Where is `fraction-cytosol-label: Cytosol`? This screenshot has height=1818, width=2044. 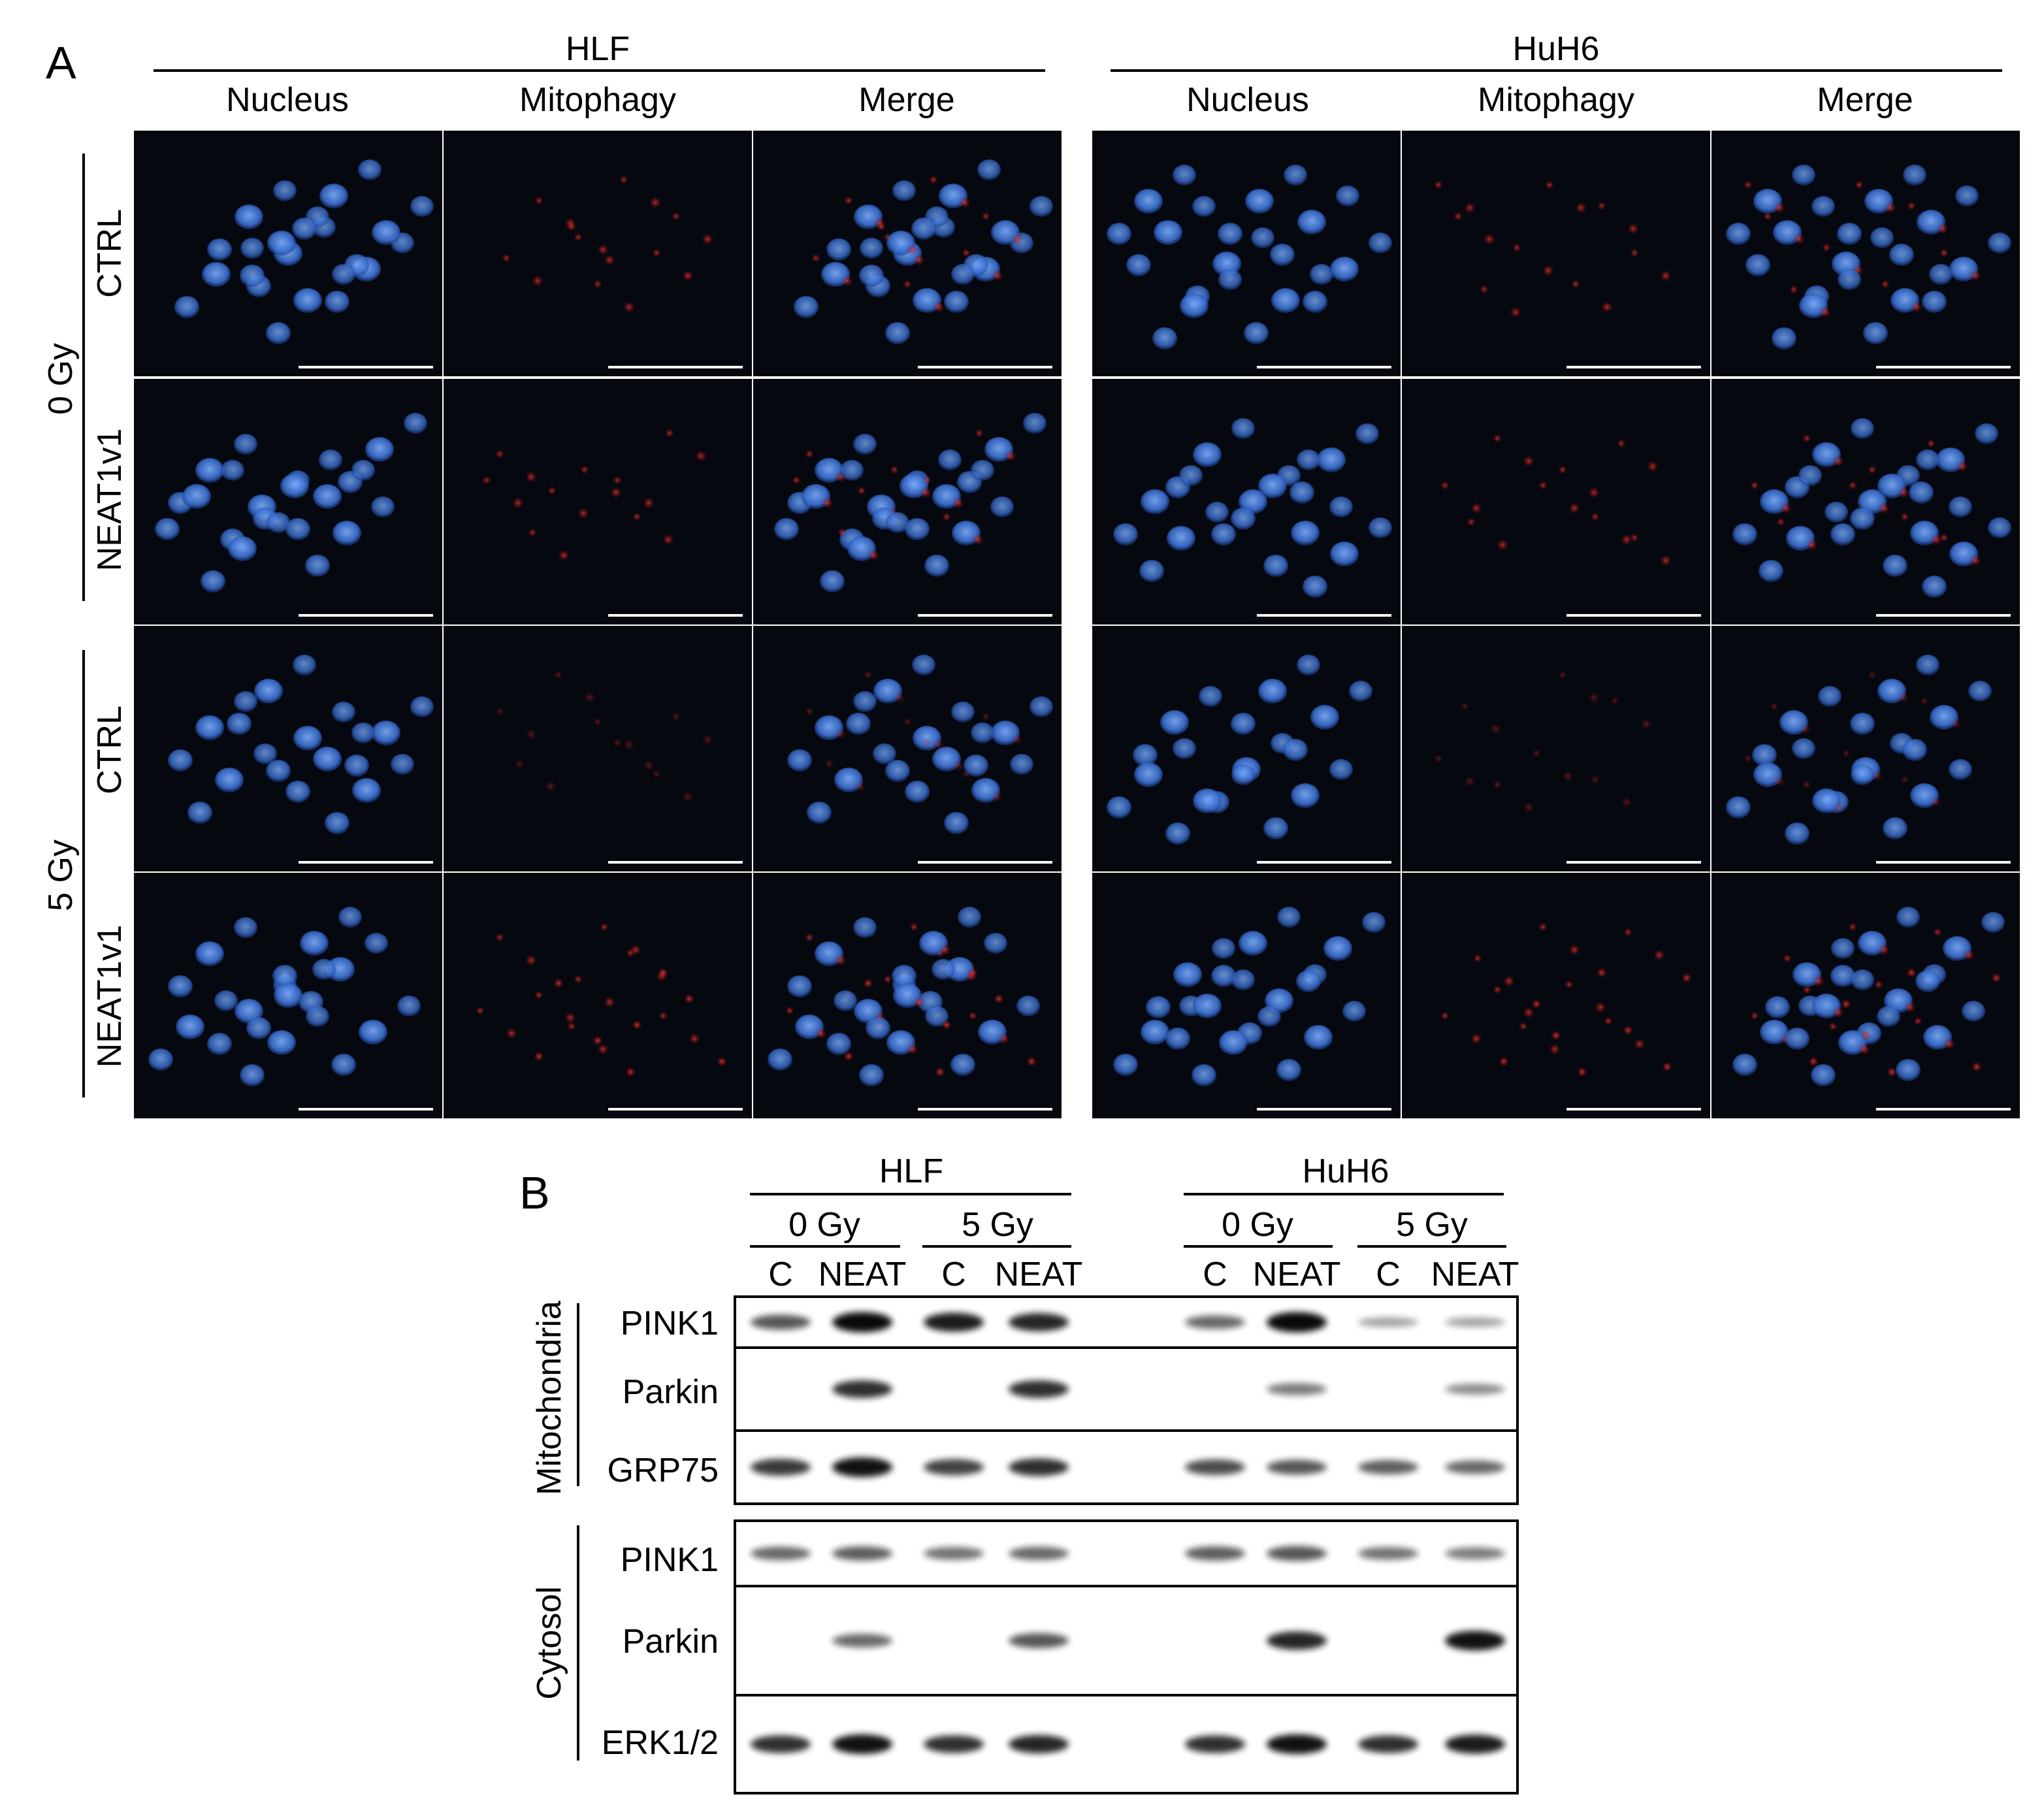
fraction-cytosol-label: Cytosol is located at coordinates (549, 1642).